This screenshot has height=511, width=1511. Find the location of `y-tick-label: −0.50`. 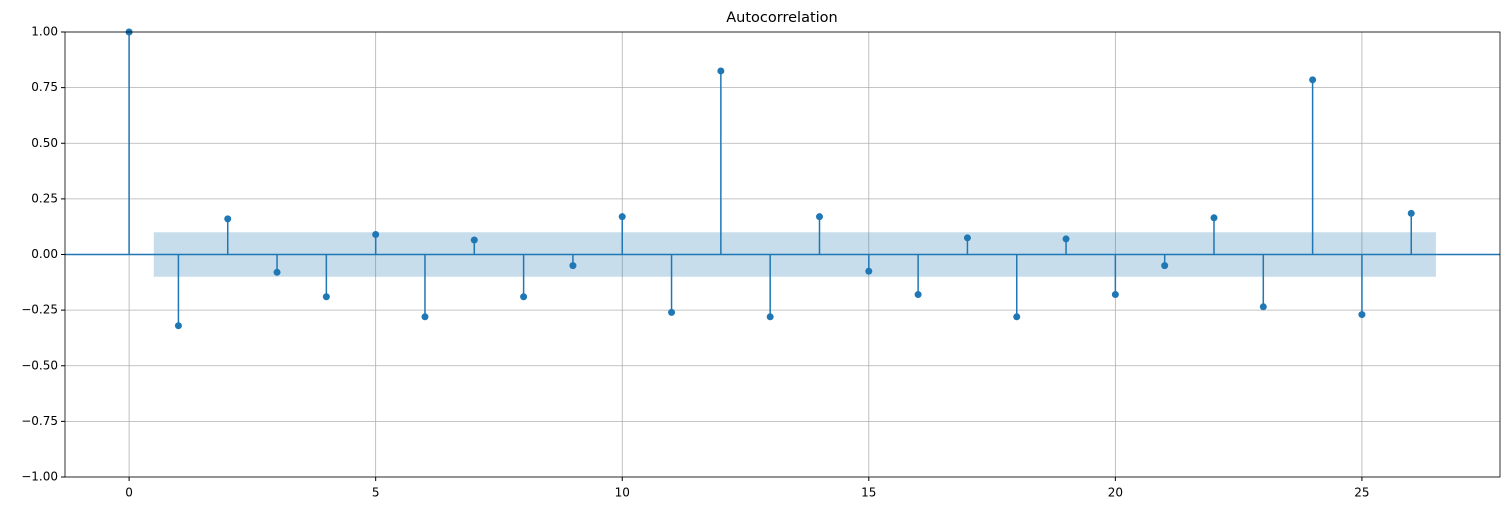

y-tick-label: −0.50 is located at coordinates (39, 365).